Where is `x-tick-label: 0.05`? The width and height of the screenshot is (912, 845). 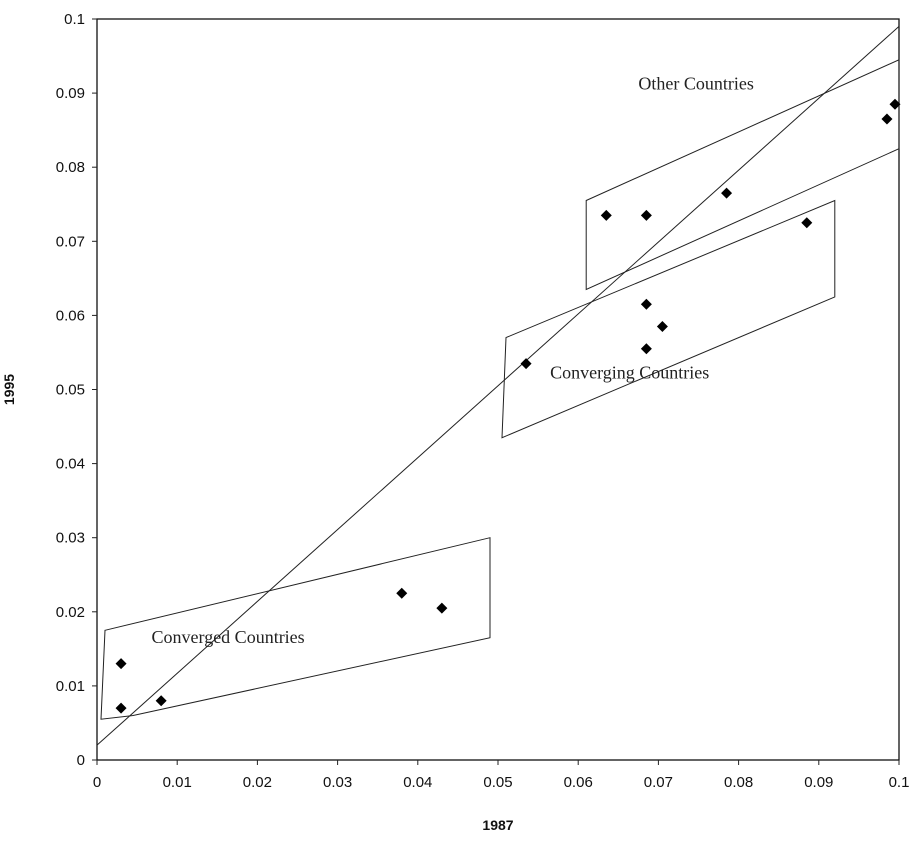 x-tick-label: 0.05 is located at coordinates (497, 782).